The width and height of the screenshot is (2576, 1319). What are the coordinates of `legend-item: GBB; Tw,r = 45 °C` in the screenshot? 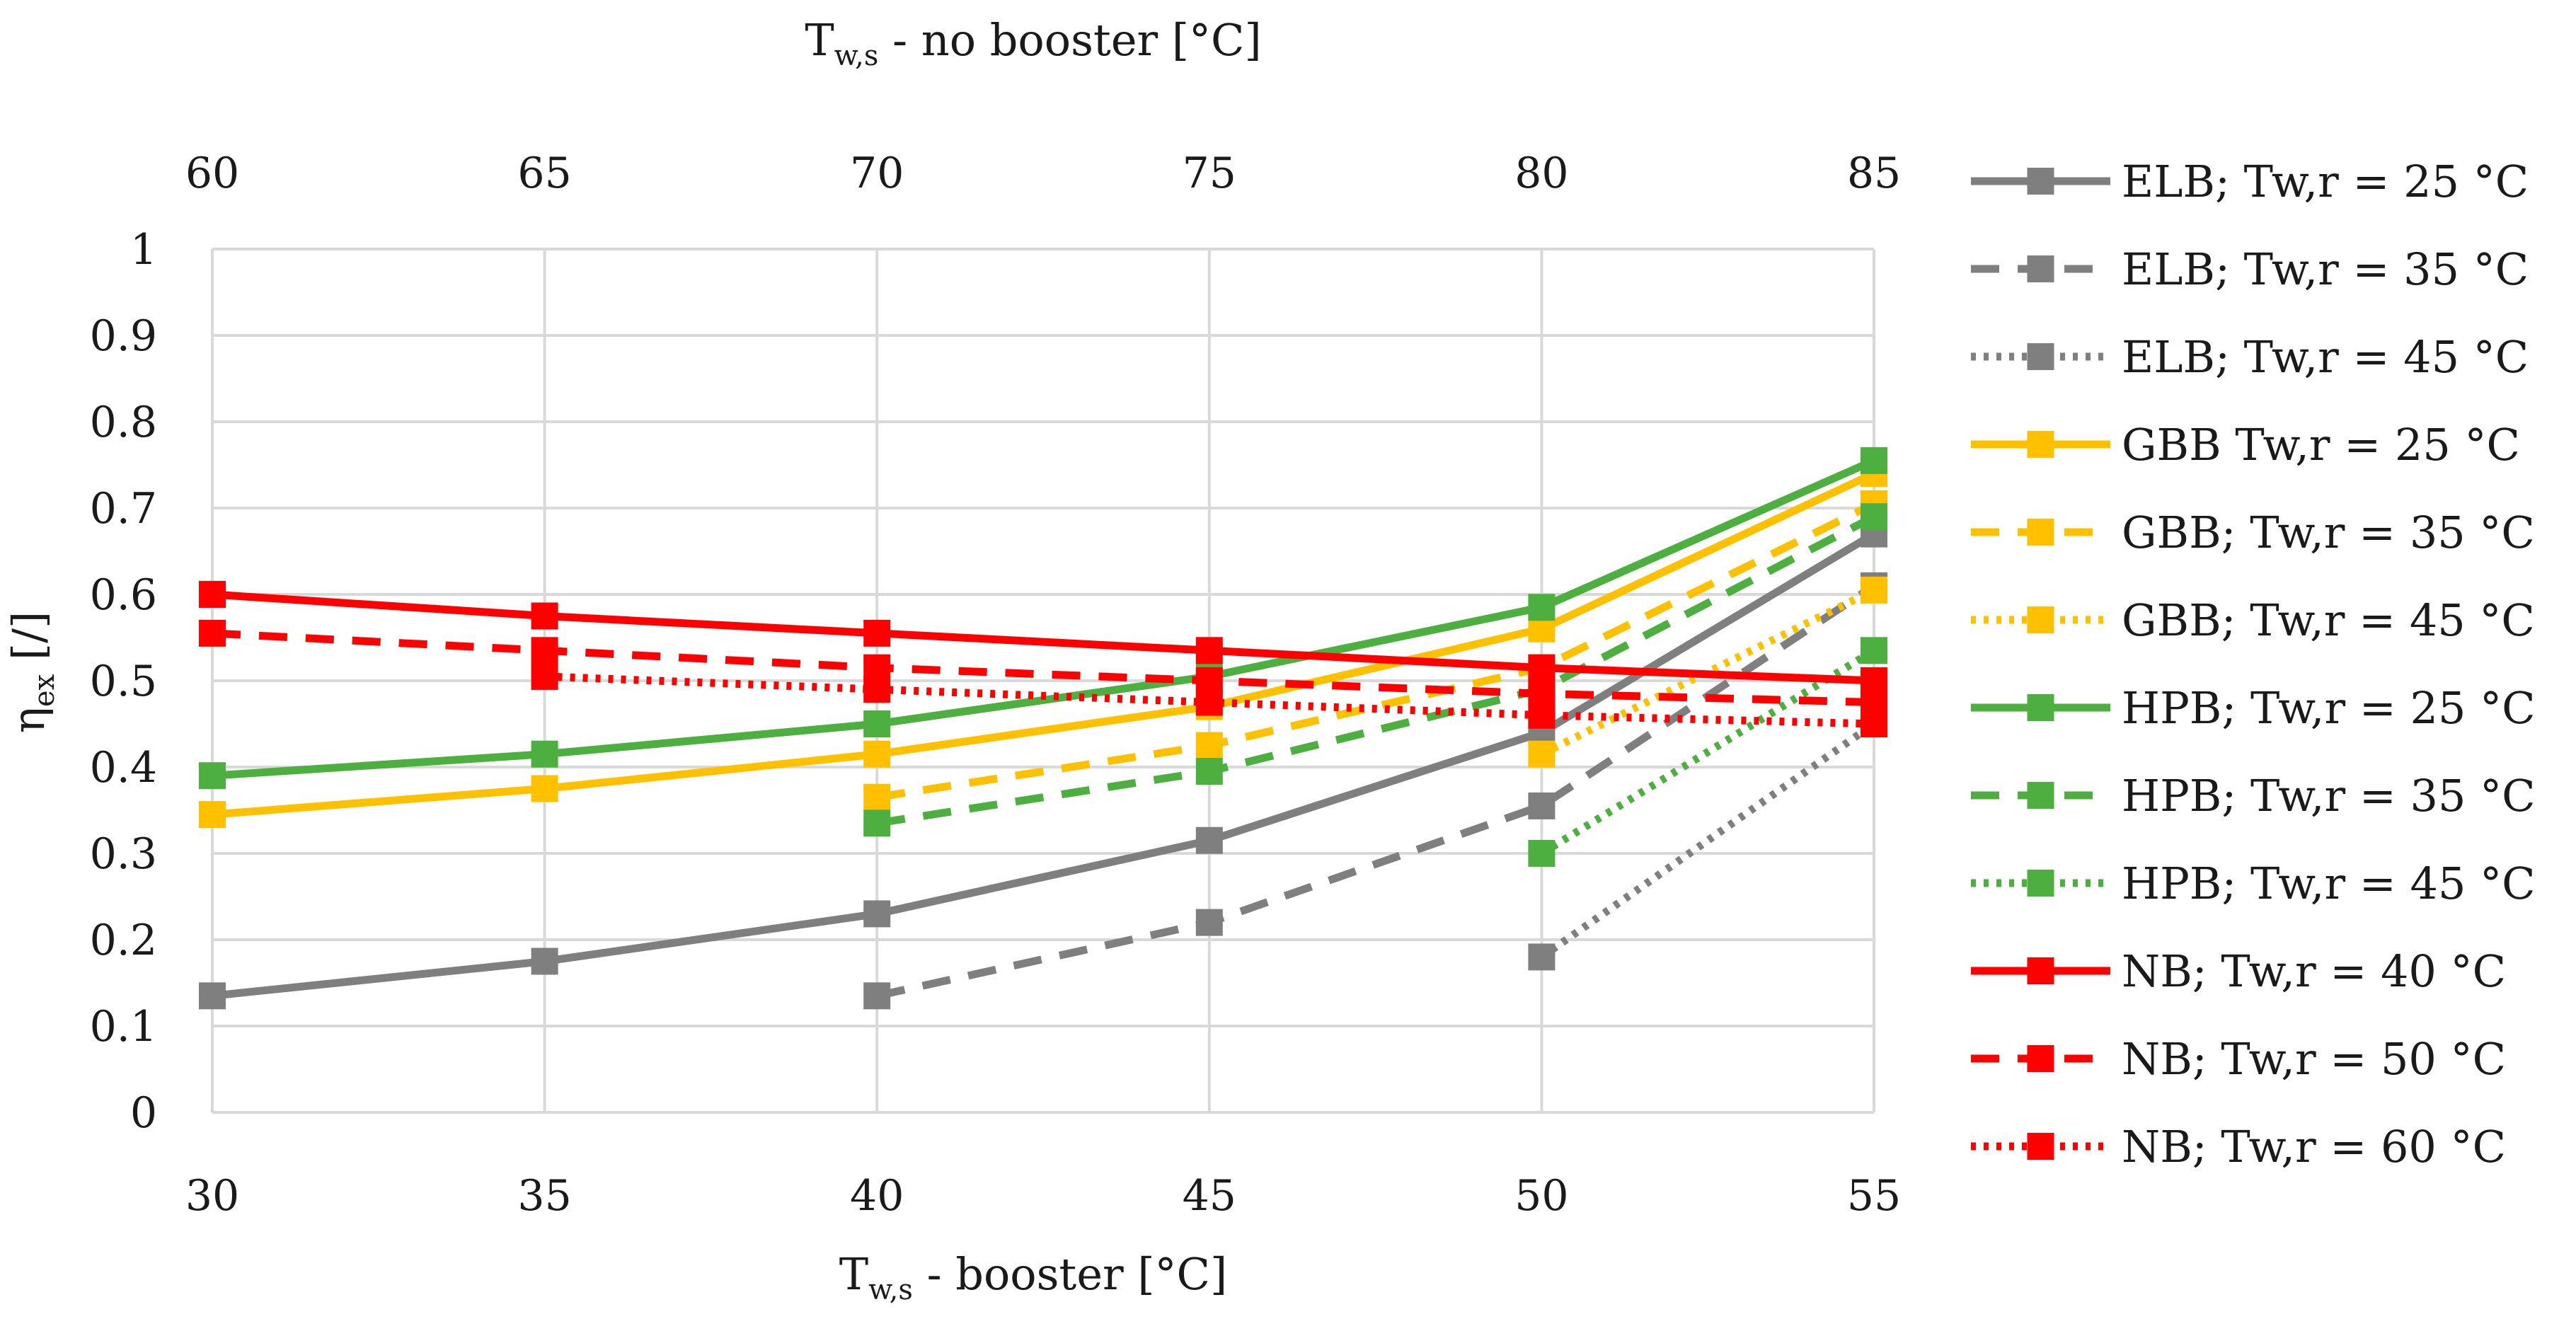 It's located at (2253, 620).